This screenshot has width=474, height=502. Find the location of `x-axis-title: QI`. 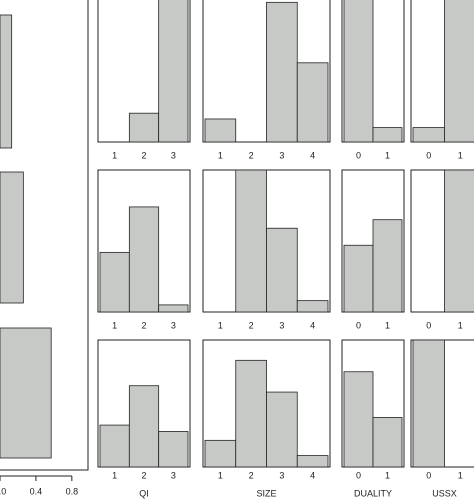

x-axis-title: QI is located at coordinates (144, 493).